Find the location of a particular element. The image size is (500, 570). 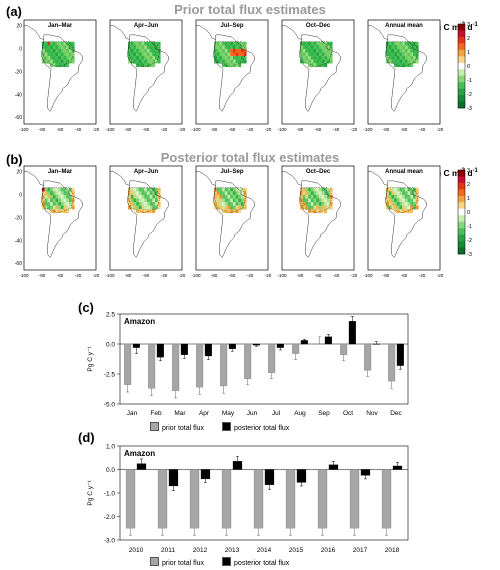

x-tick-label: Jan is located at coordinates (132, 413).